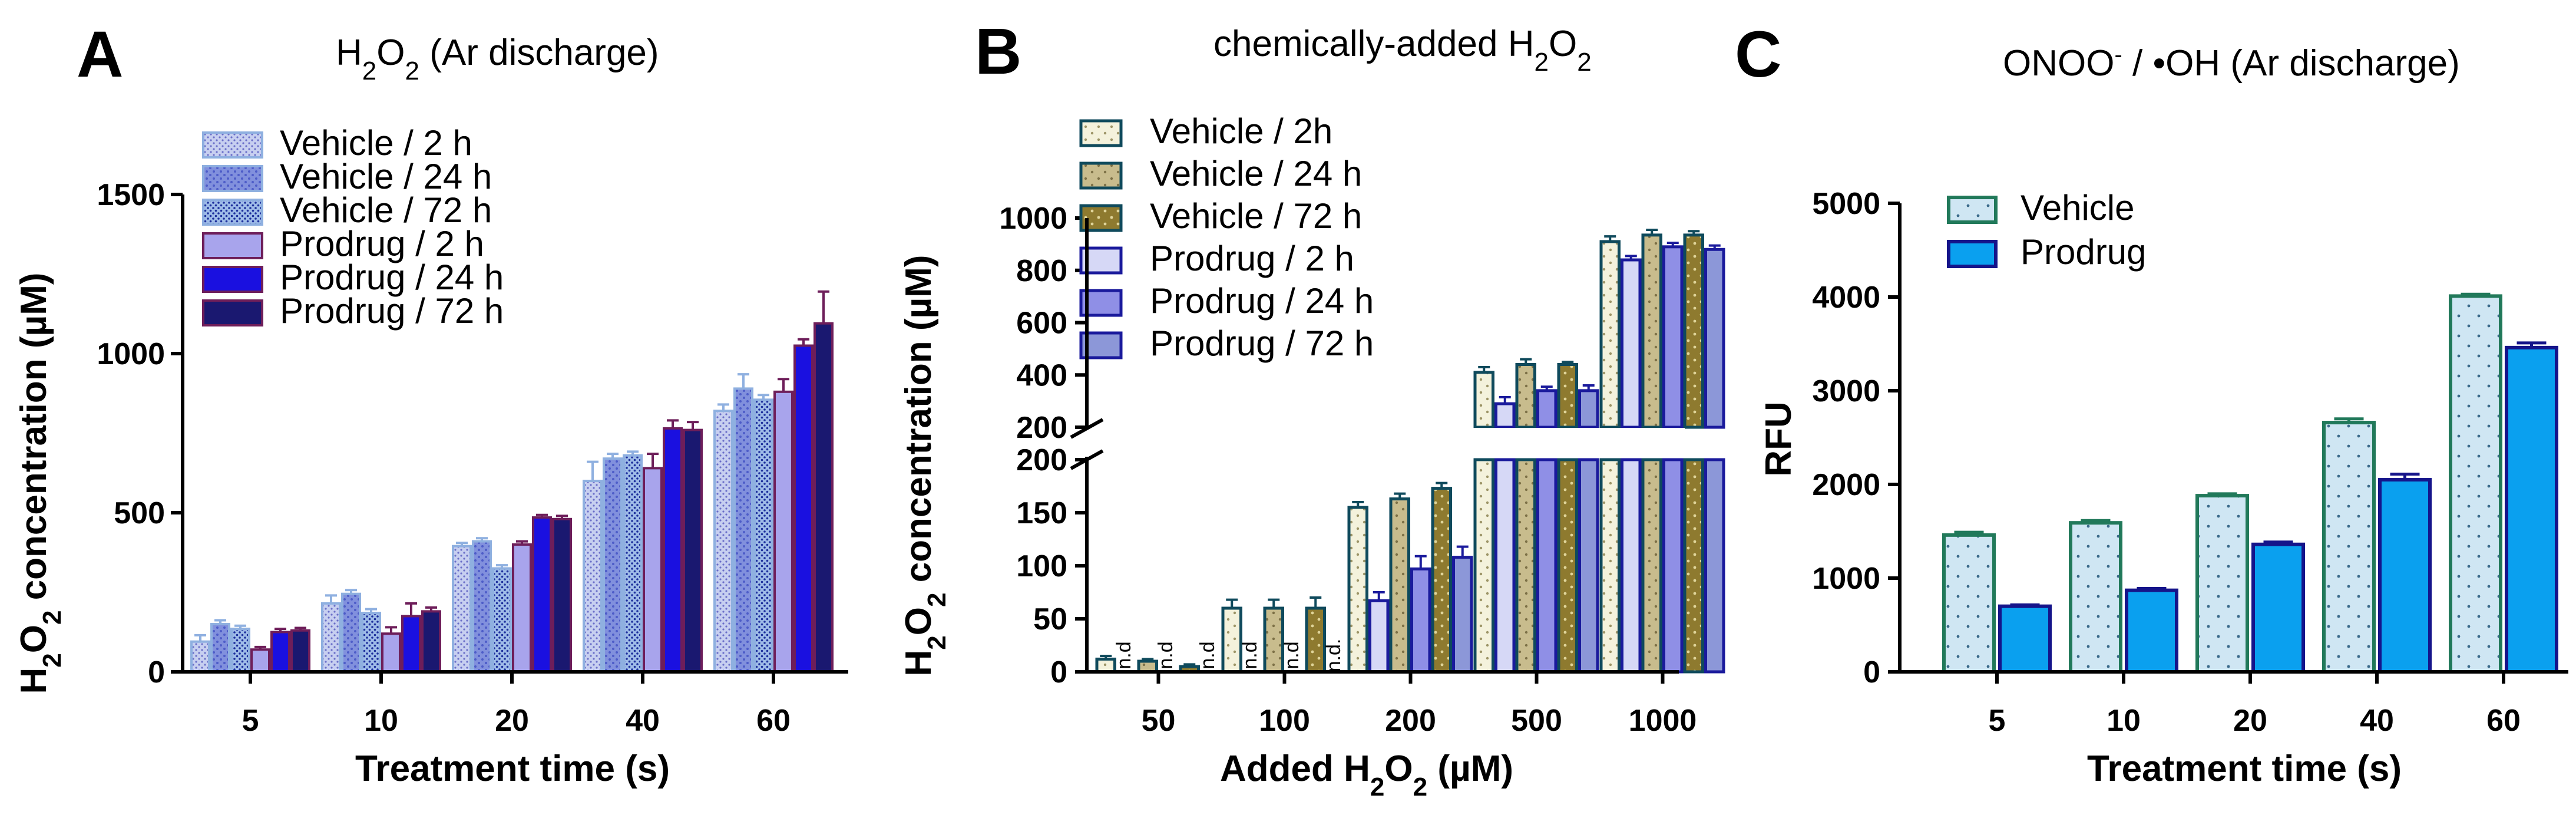 Image resolution: width=2576 pixels, height=828 pixels. What do you see at coordinates (1256, 173) in the screenshot?
I see `panel-b-legend-label: Vehicle / 24 h` at bounding box center [1256, 173].